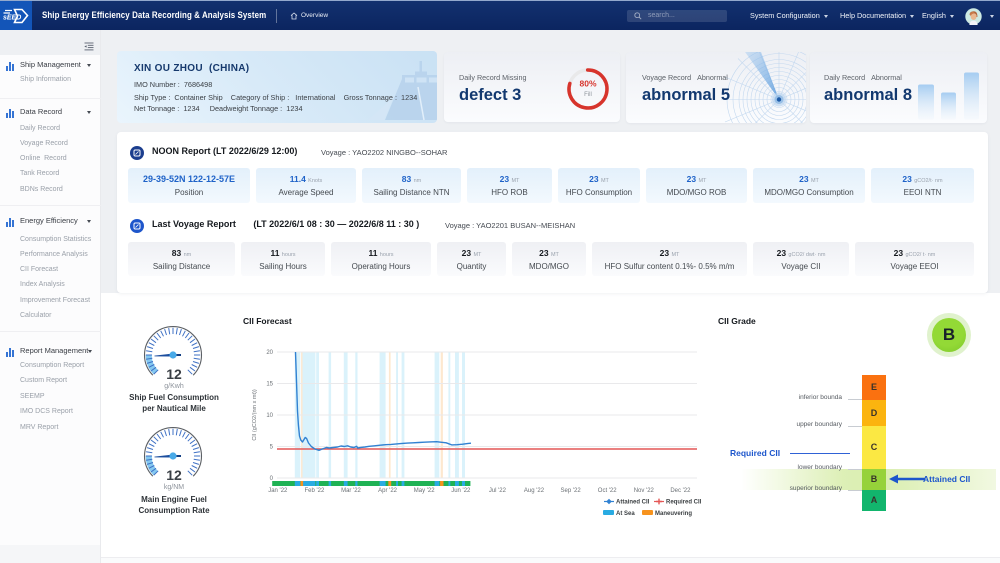 The height and width of the screenshot is (563, 1000). What do you see at coordinates (607, 491) in the screenshot?
I see `svg-text: Oct '22` at bounding box center [607, 491].